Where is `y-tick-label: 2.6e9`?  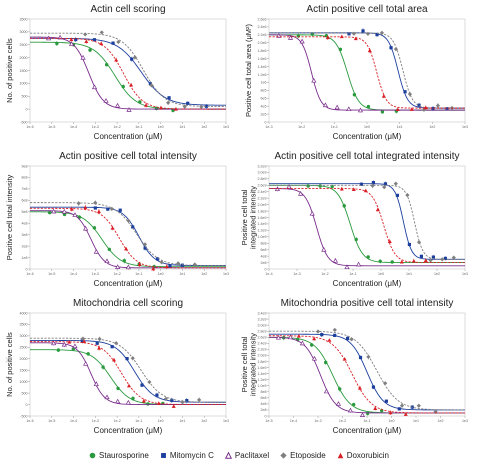
y-tick-label: 2.6e9 is located at coordinates (262, 338).